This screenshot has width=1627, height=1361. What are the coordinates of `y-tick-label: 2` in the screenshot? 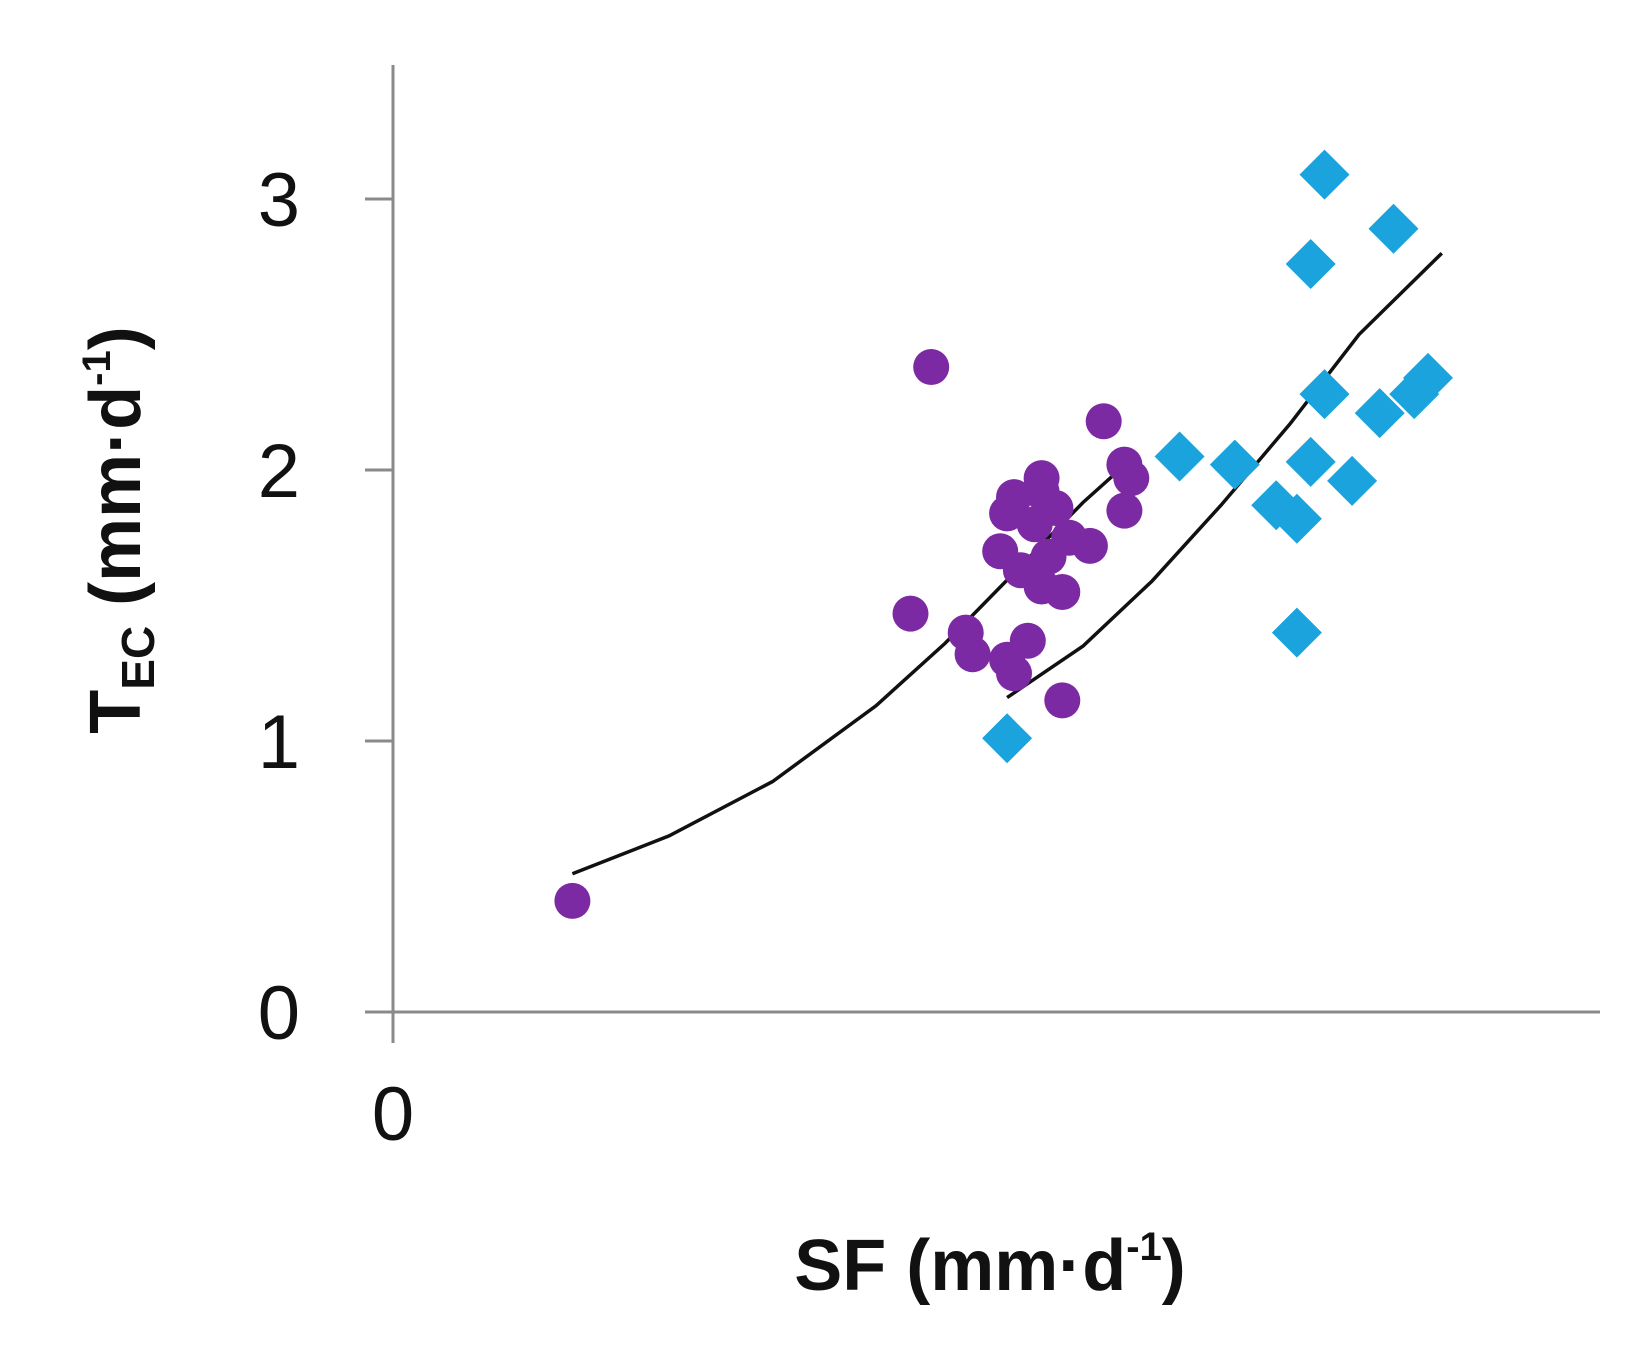 It's located at (279, 471).